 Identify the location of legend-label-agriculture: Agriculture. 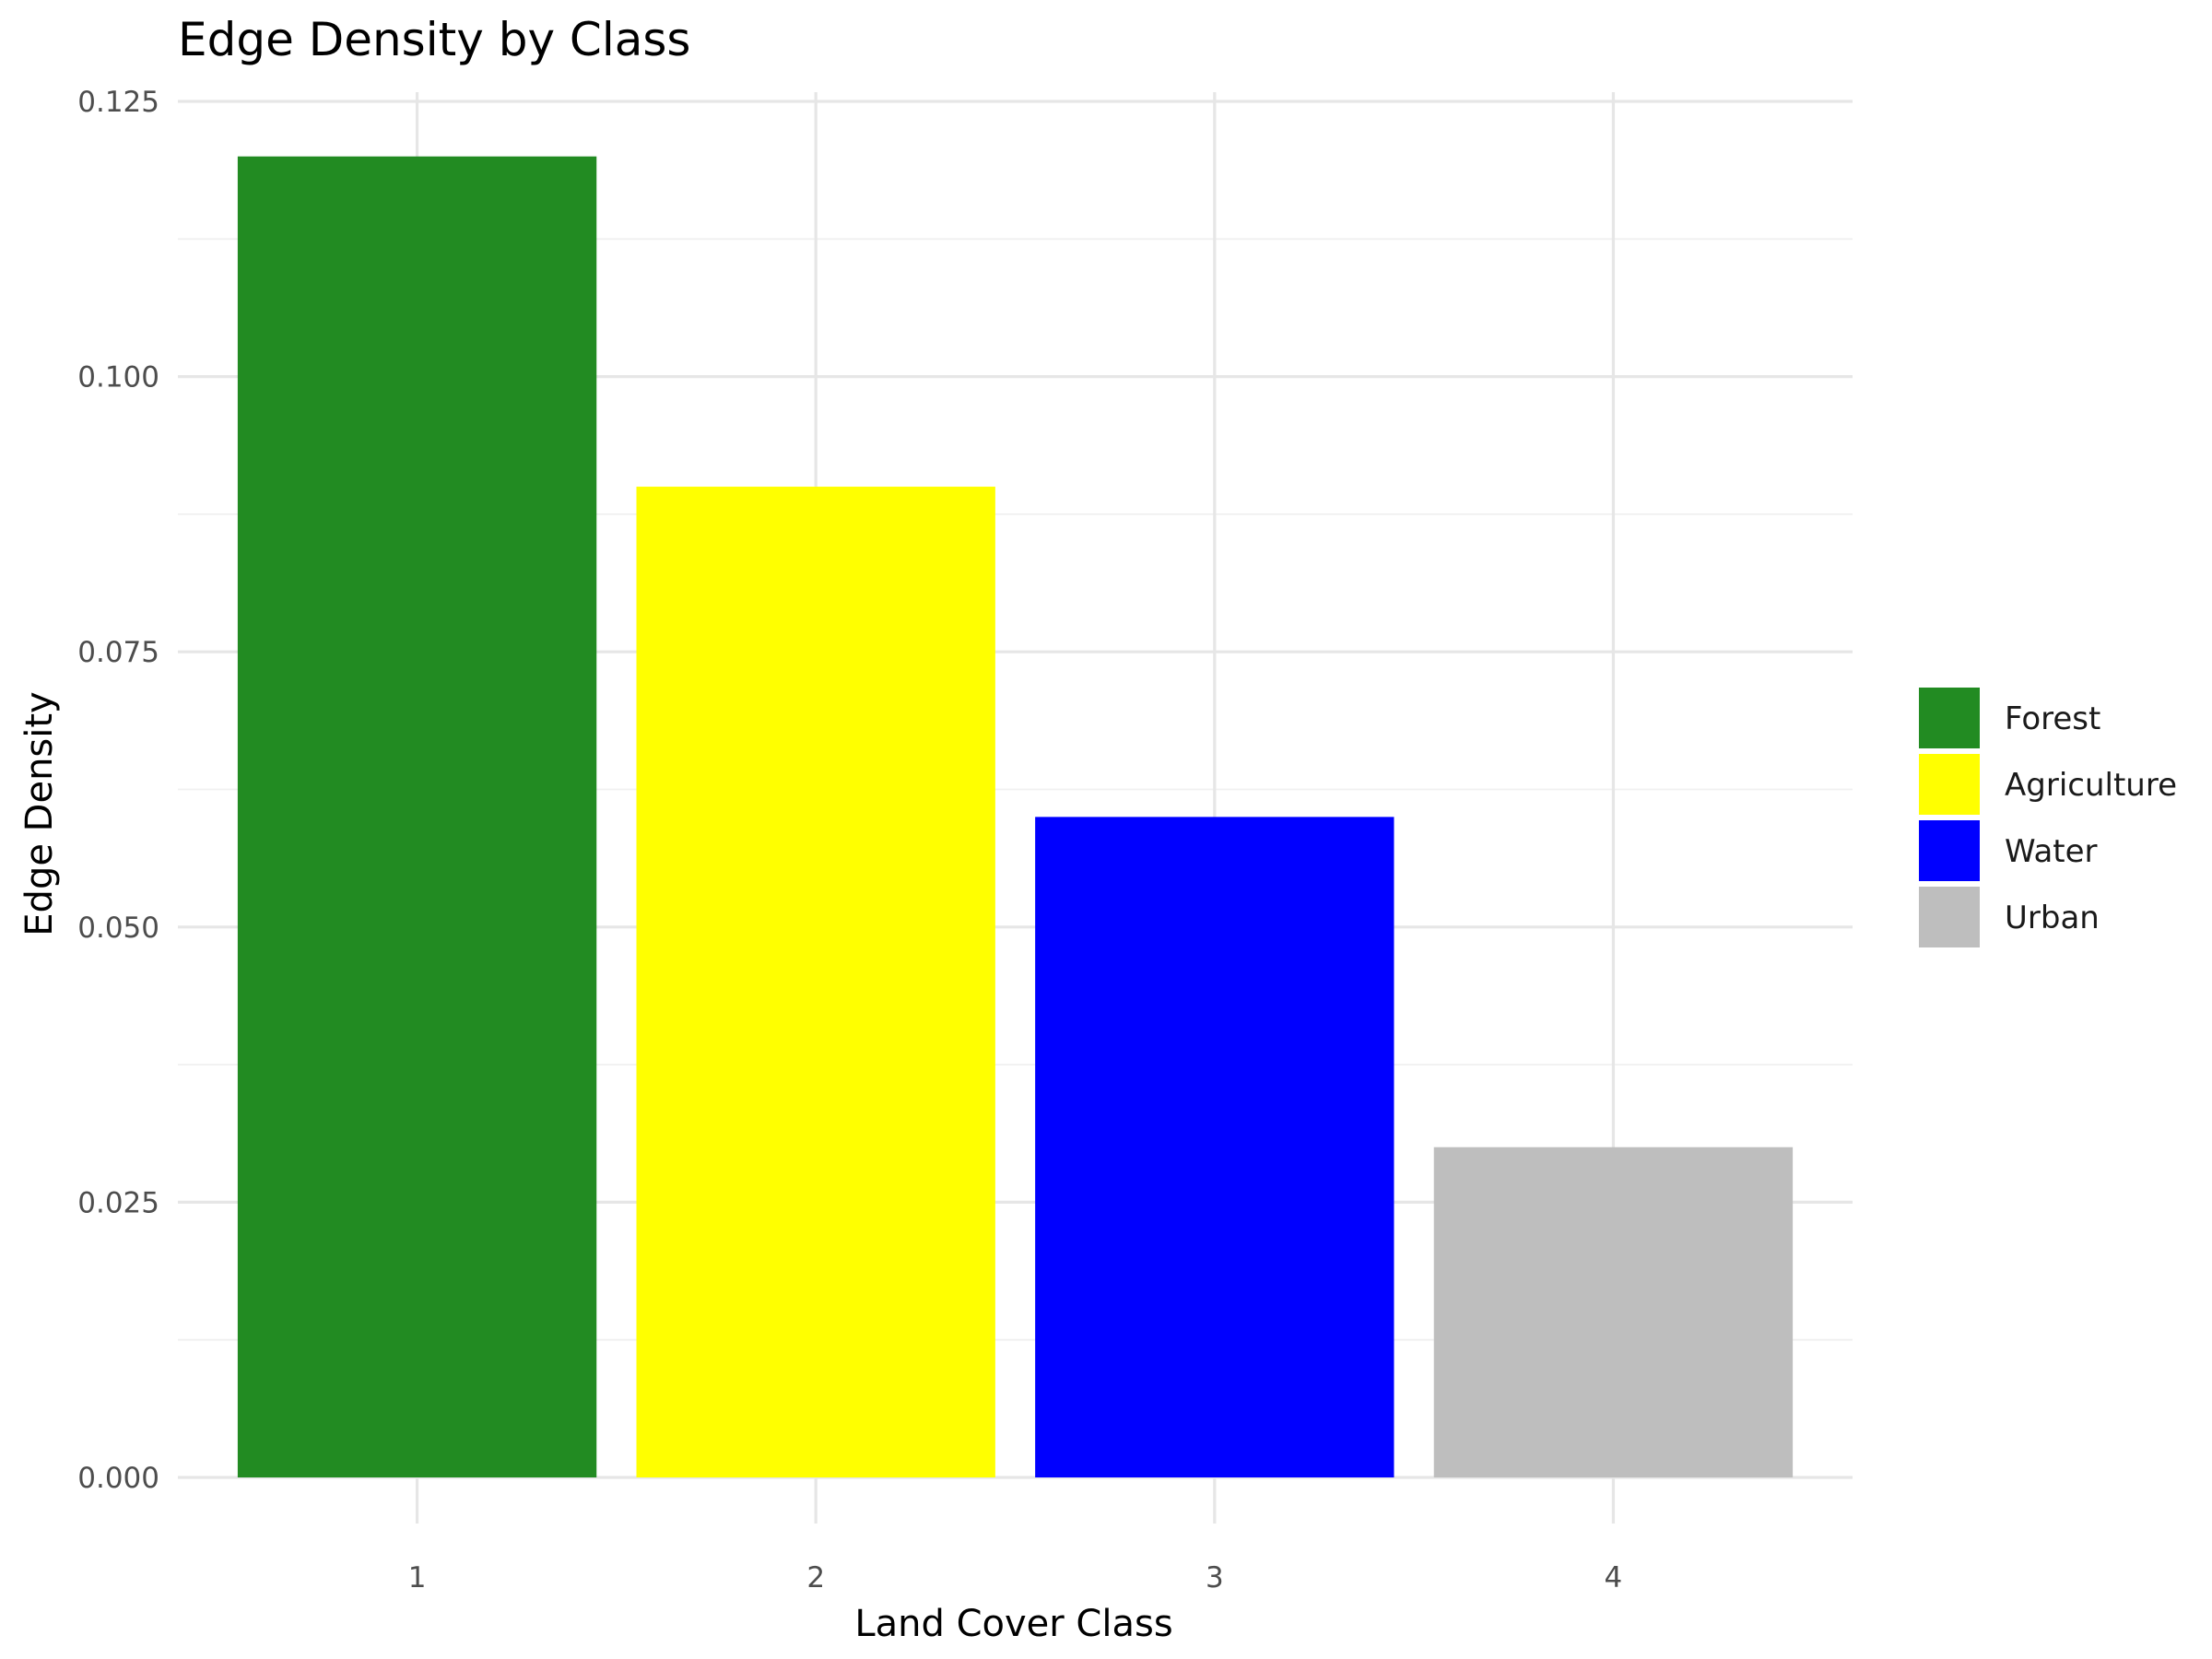
(2091, 785).